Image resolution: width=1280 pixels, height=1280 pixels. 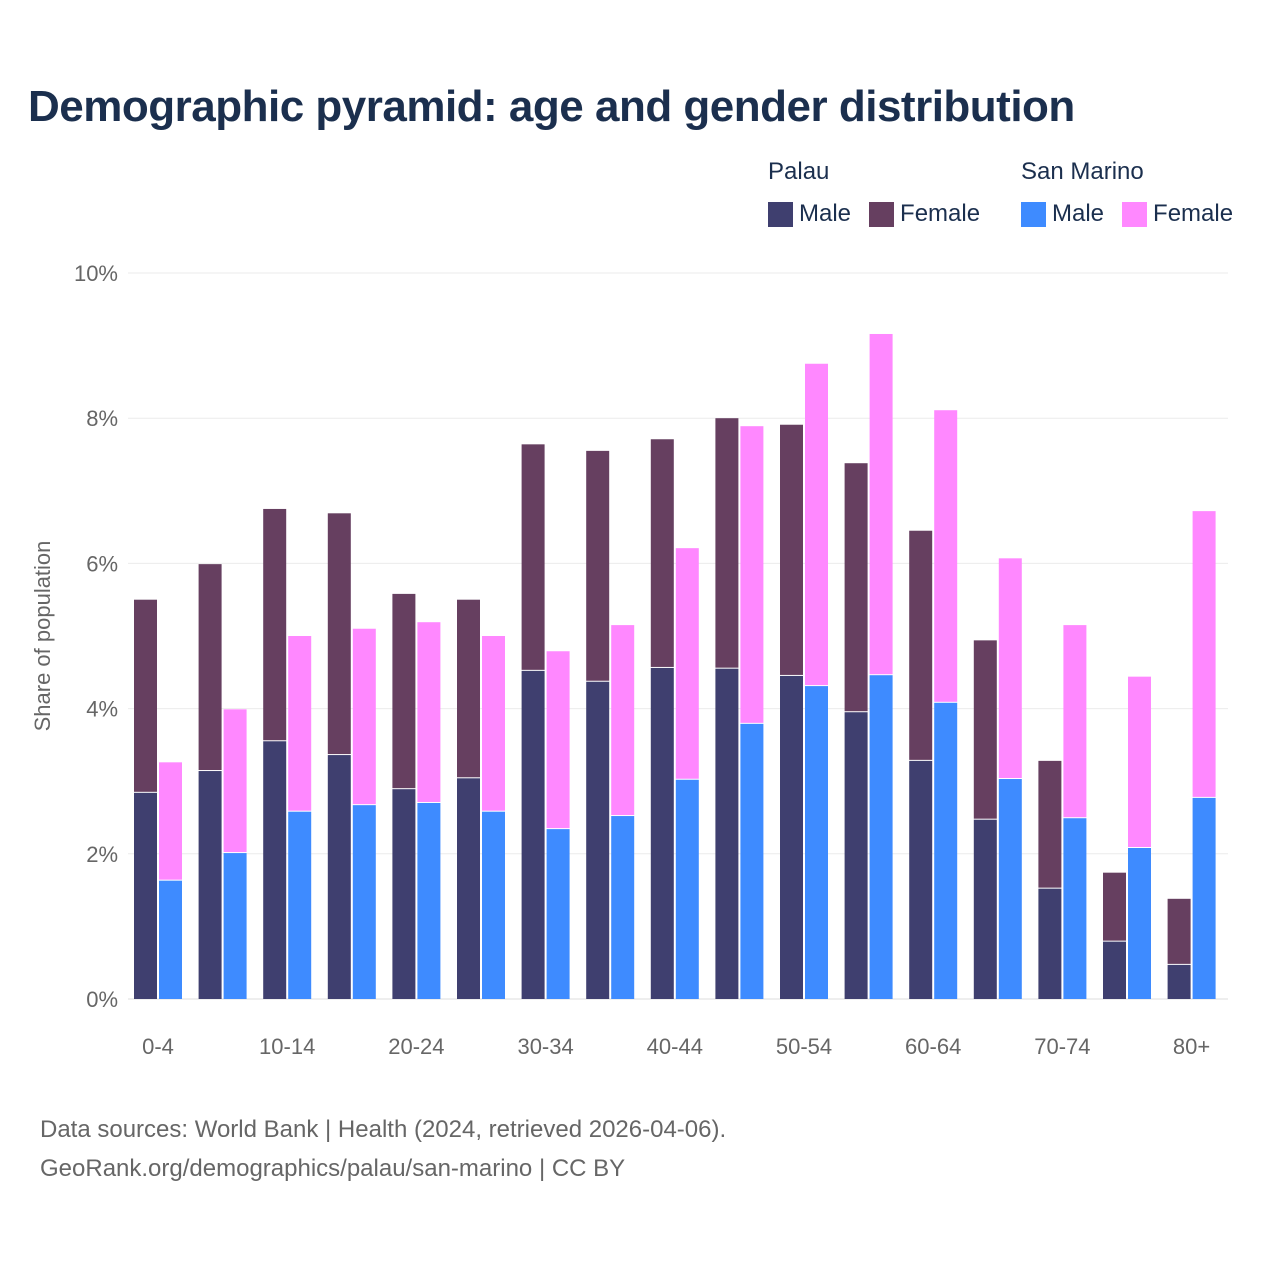 I want to click on x-tick-label: 30-34, so click(x=545, y=1046).